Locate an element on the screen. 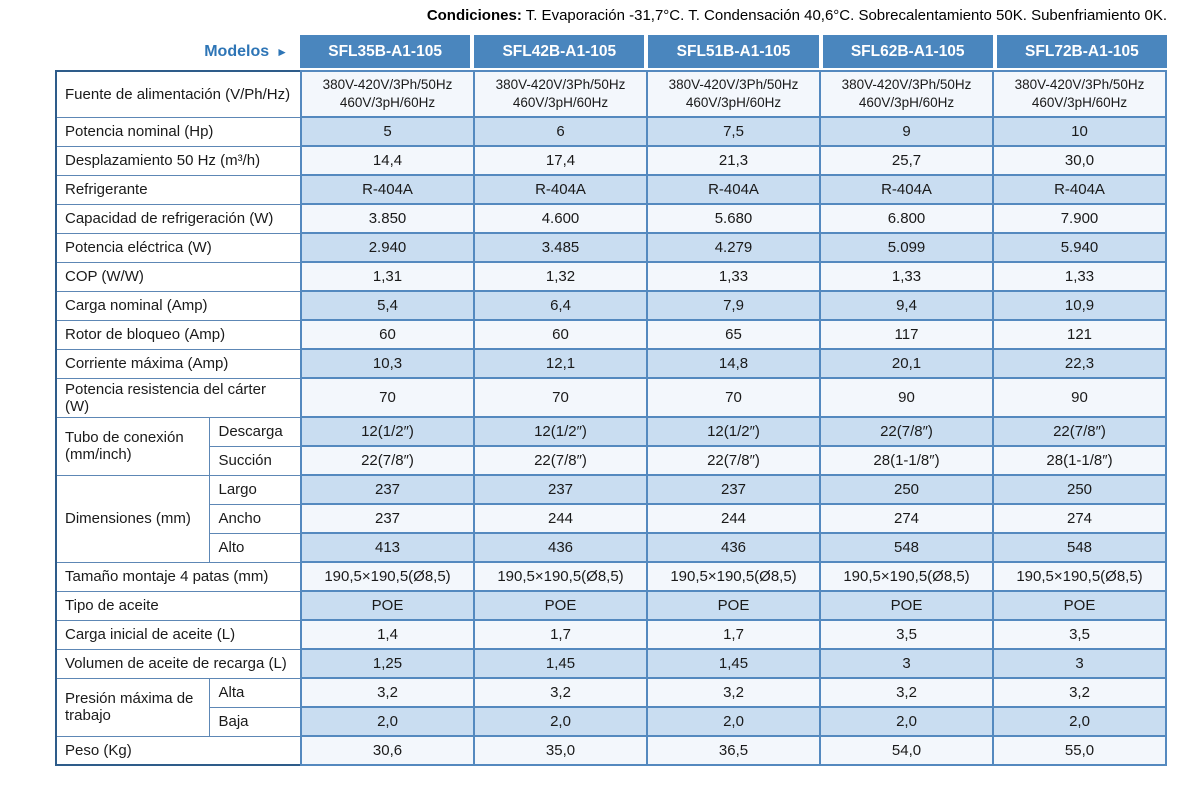 Image resolution: width=1194 pixels, height=800 pixels. value-cell: 30,0 is located at coordinates (1079, 160).